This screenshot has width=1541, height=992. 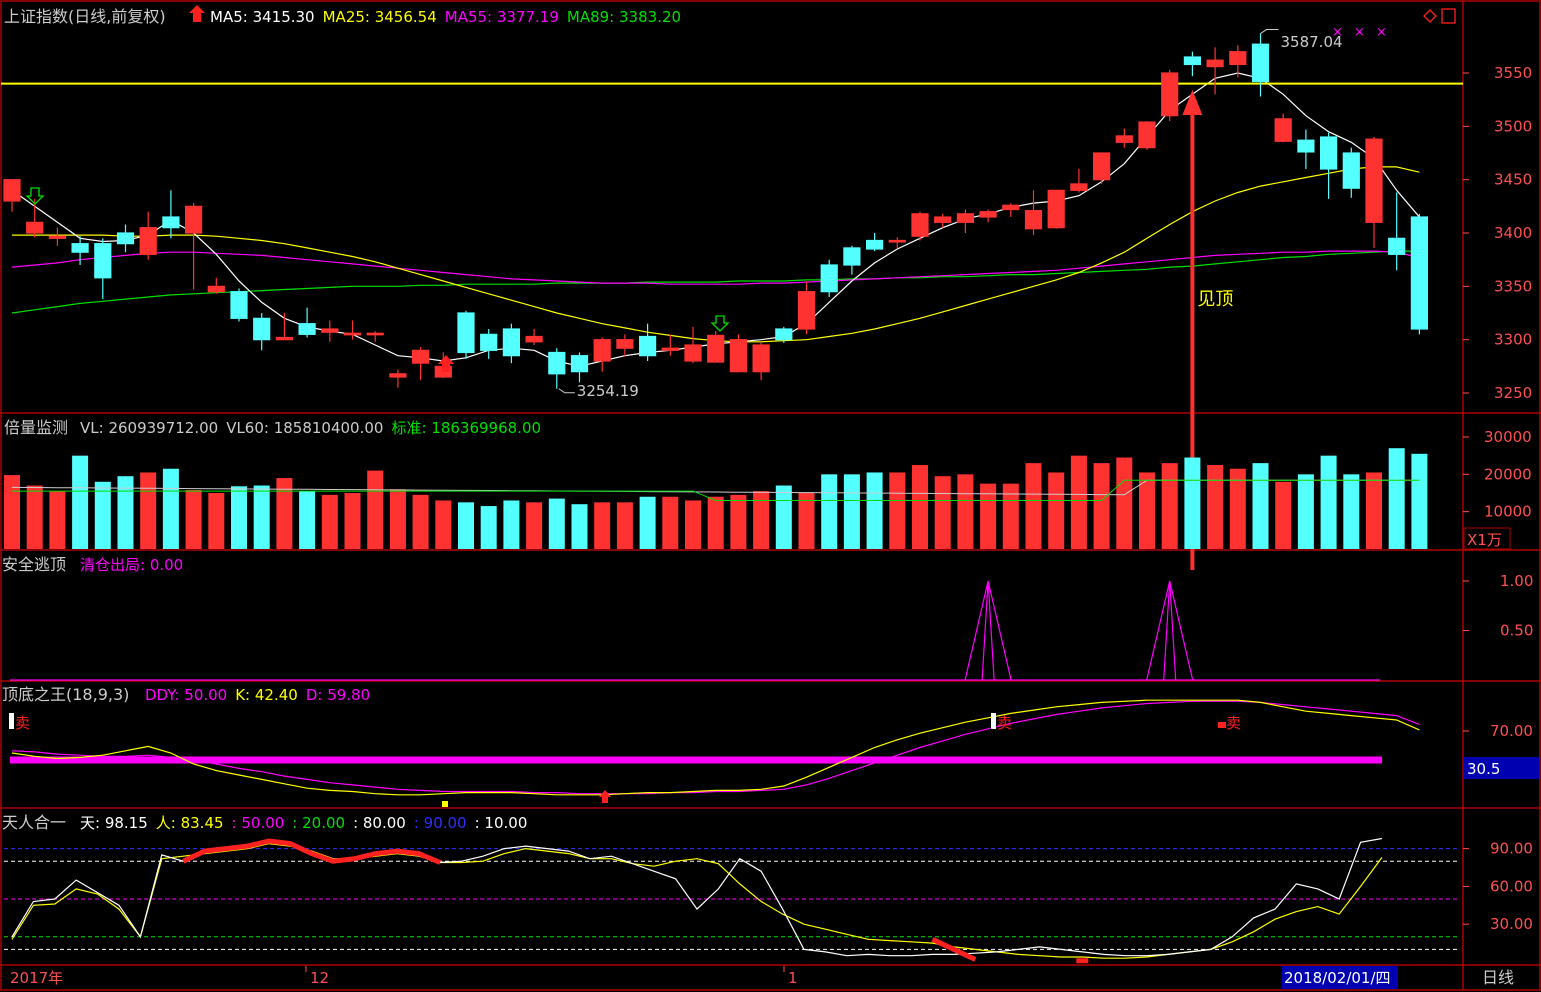 What do you see at coordinates (1448, 16) in the screenshot?
I see `window-icon` at bounding box center [1448, 16].